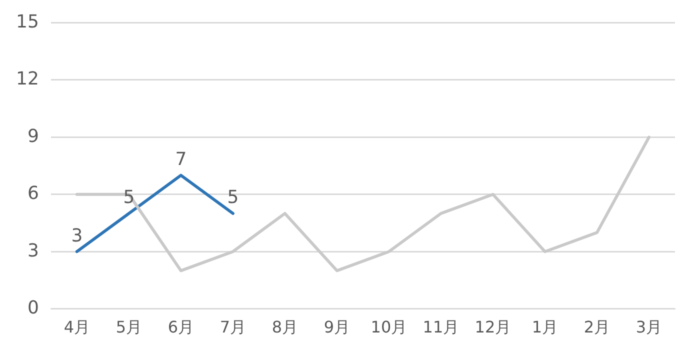 This screenshot has height=348, width=685. I want to click on x-tick-label: 2月, so click(597, 327).